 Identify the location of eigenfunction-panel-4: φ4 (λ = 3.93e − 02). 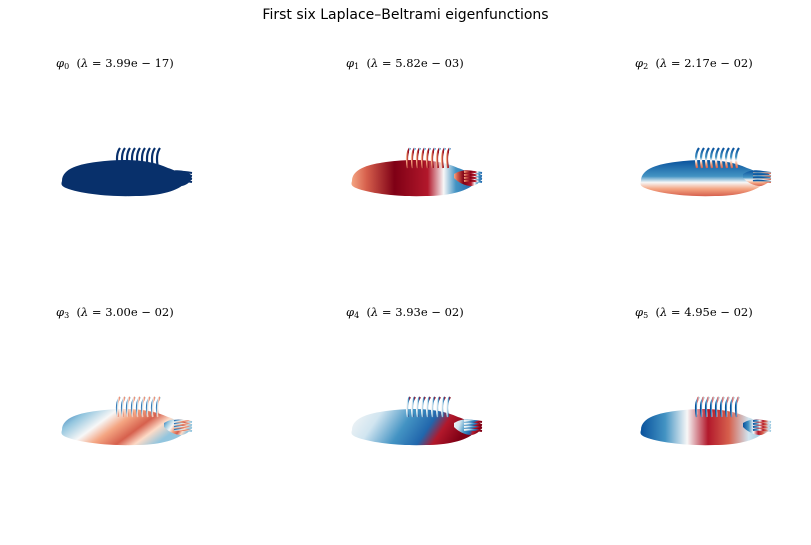
(436, 405).